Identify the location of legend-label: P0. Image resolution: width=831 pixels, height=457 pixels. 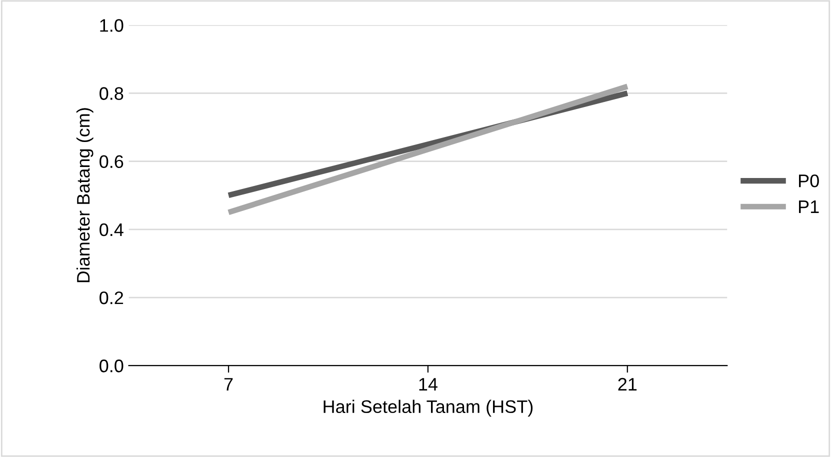
(809, 181).